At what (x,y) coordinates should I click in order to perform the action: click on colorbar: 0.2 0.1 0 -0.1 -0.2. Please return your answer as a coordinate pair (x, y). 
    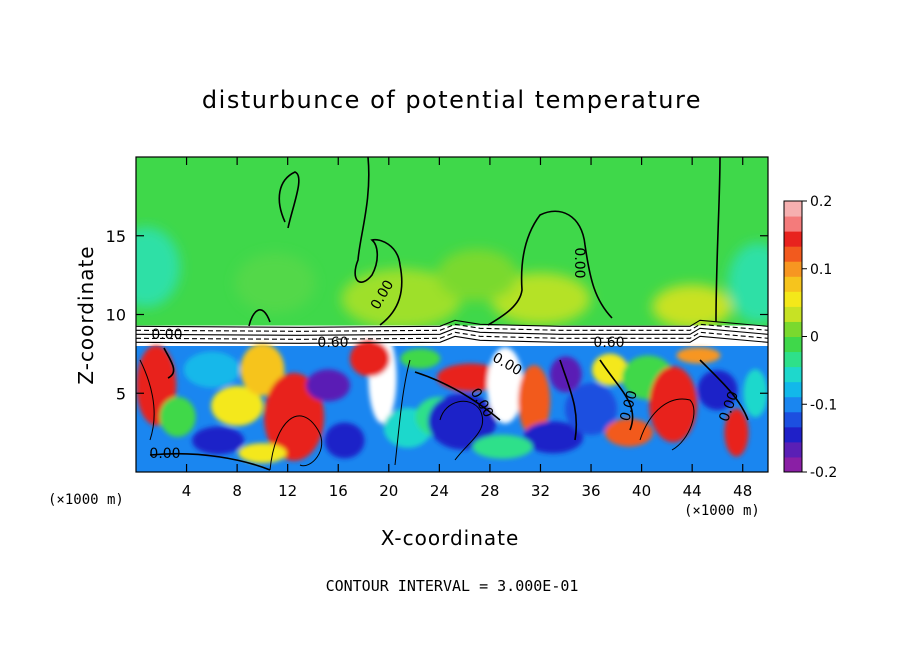
    Looking at the image, I should click on (810, 337).